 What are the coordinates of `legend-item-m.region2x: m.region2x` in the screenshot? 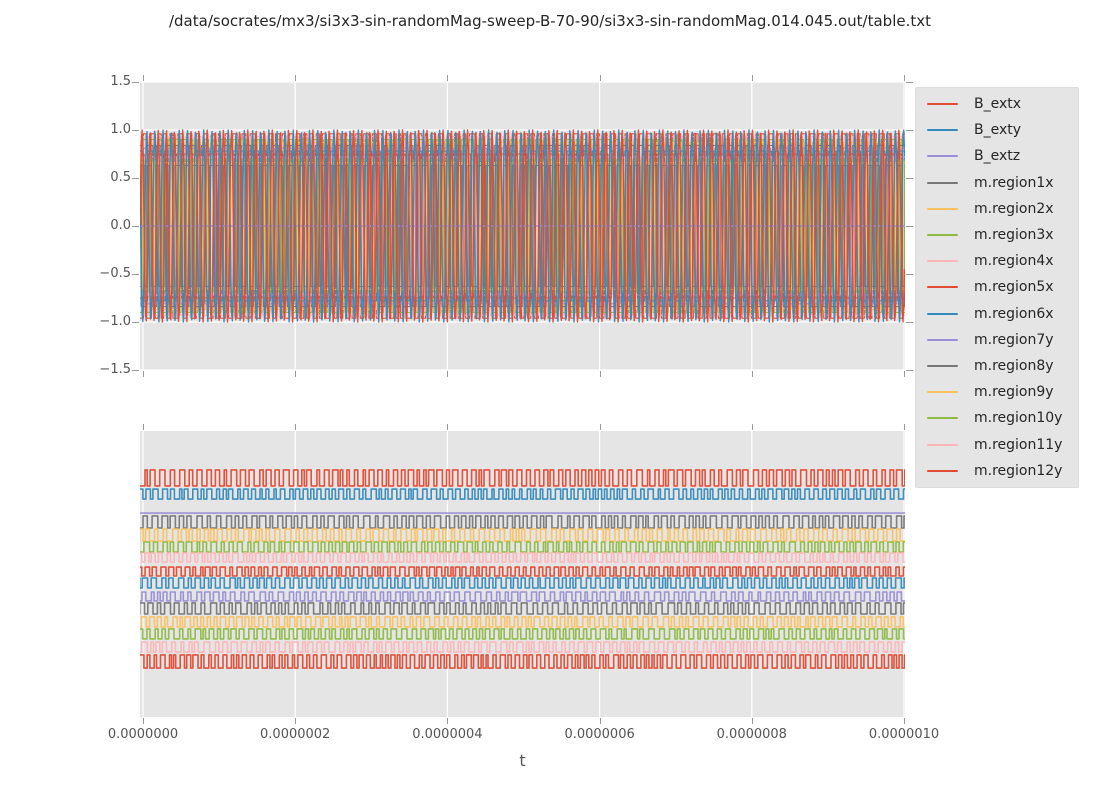 It's located at (997, 209).